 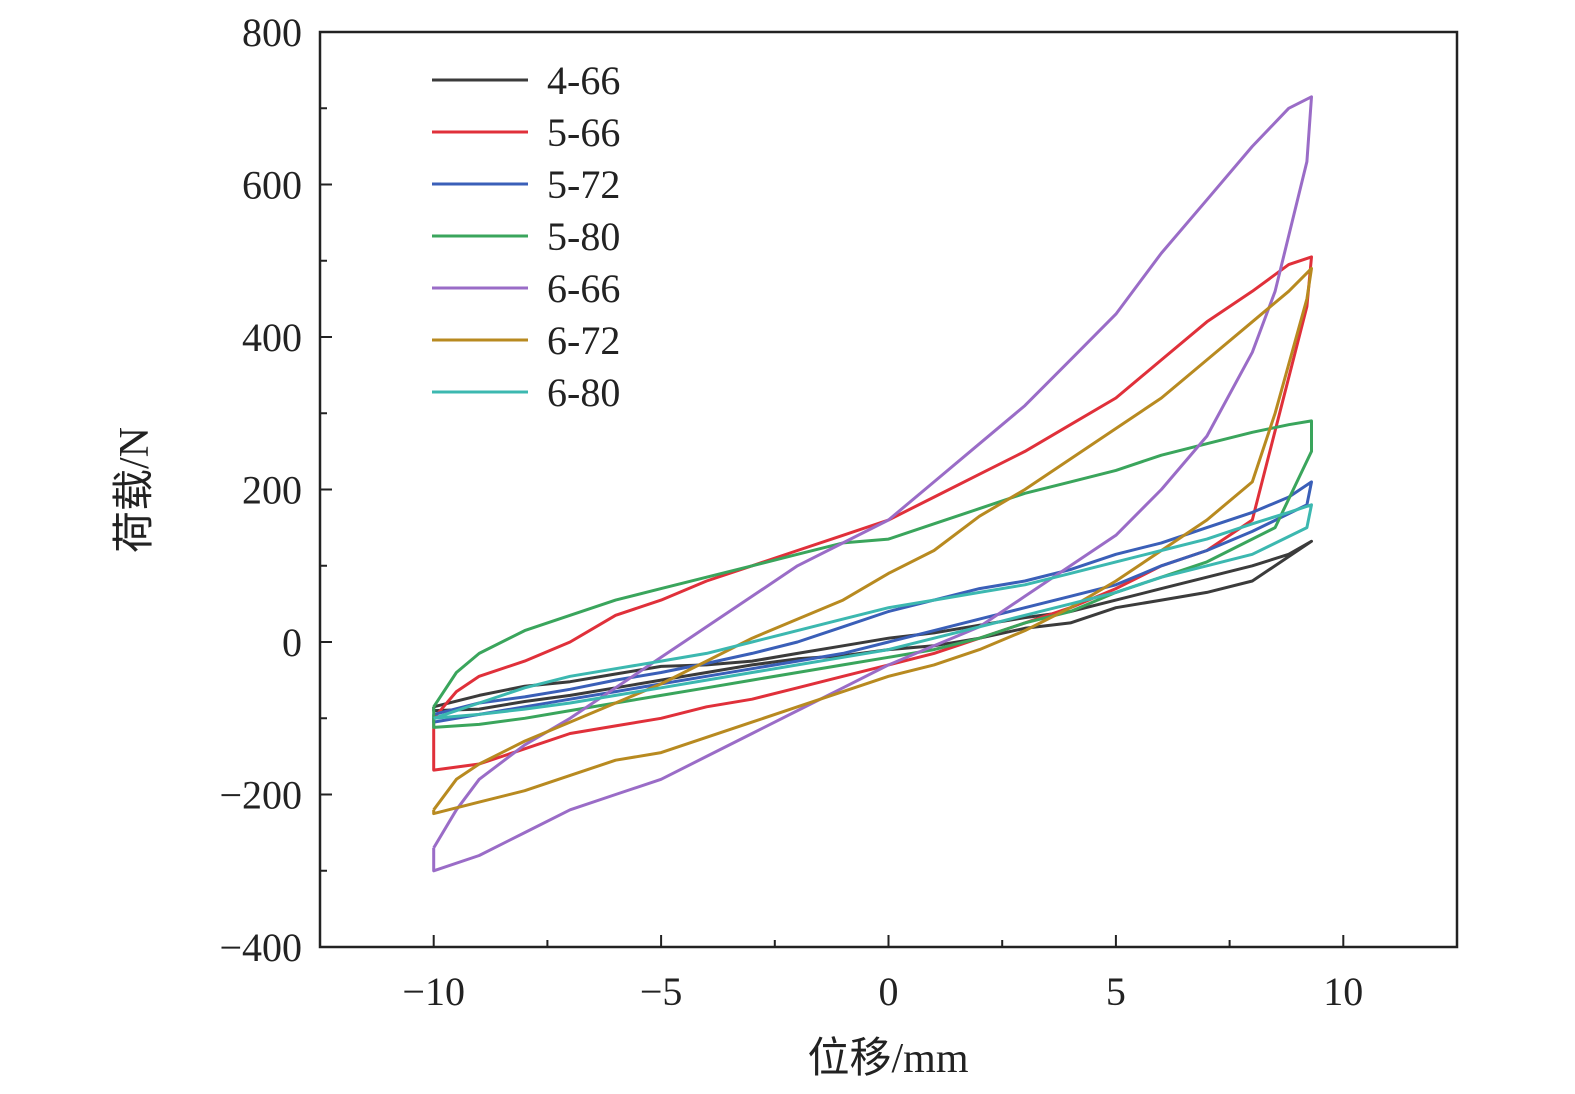 What do you see at coordinates (433, 991) in the screenshot?
I see `x-tick-label: −10` at bounding box center [433, 991].